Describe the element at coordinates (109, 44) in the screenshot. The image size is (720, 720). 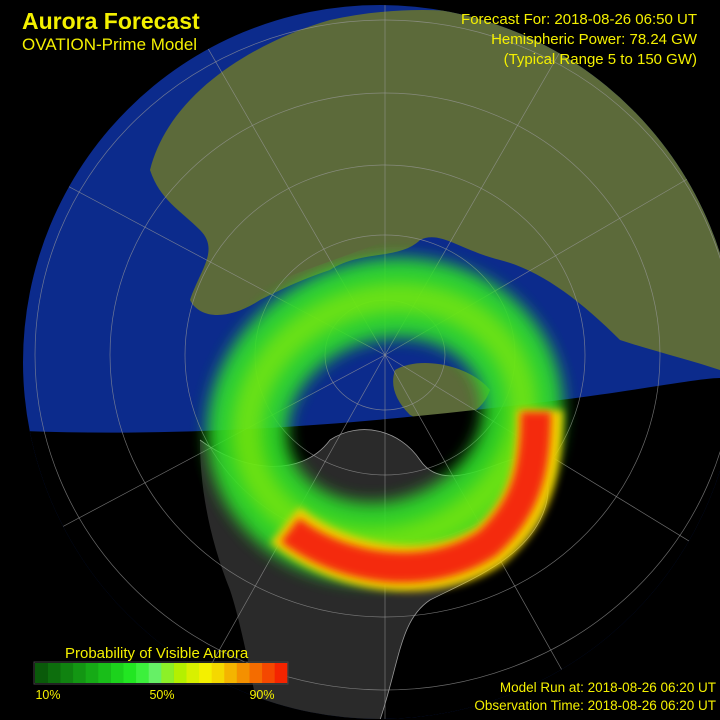
I see `subtitle: OVATION-Prime Model` at that location.